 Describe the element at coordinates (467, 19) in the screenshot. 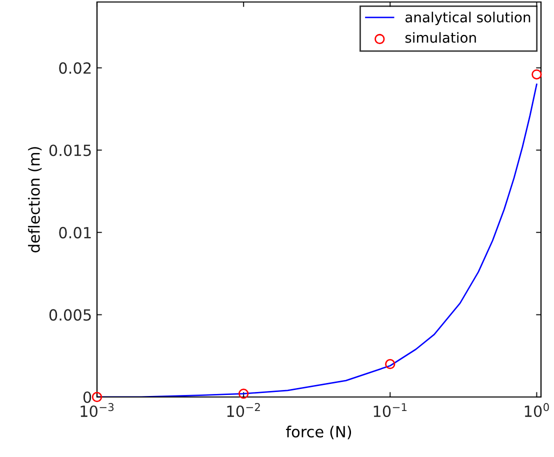

I see `legend-label: analytical solution` at that location.